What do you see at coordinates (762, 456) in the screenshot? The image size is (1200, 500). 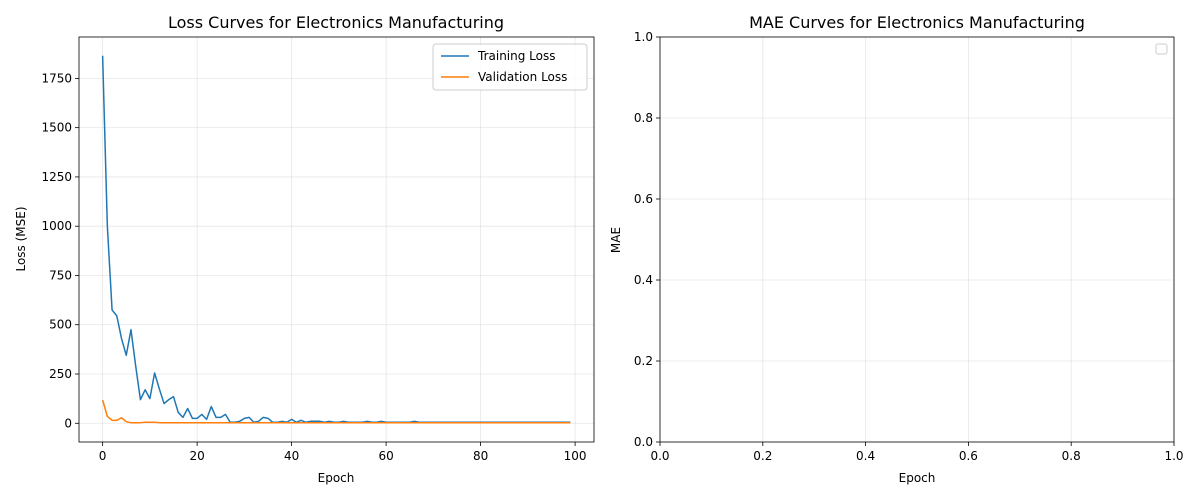 I see `mae-chart-x-tick-label: 0.2` at bounding box center [762, 456].